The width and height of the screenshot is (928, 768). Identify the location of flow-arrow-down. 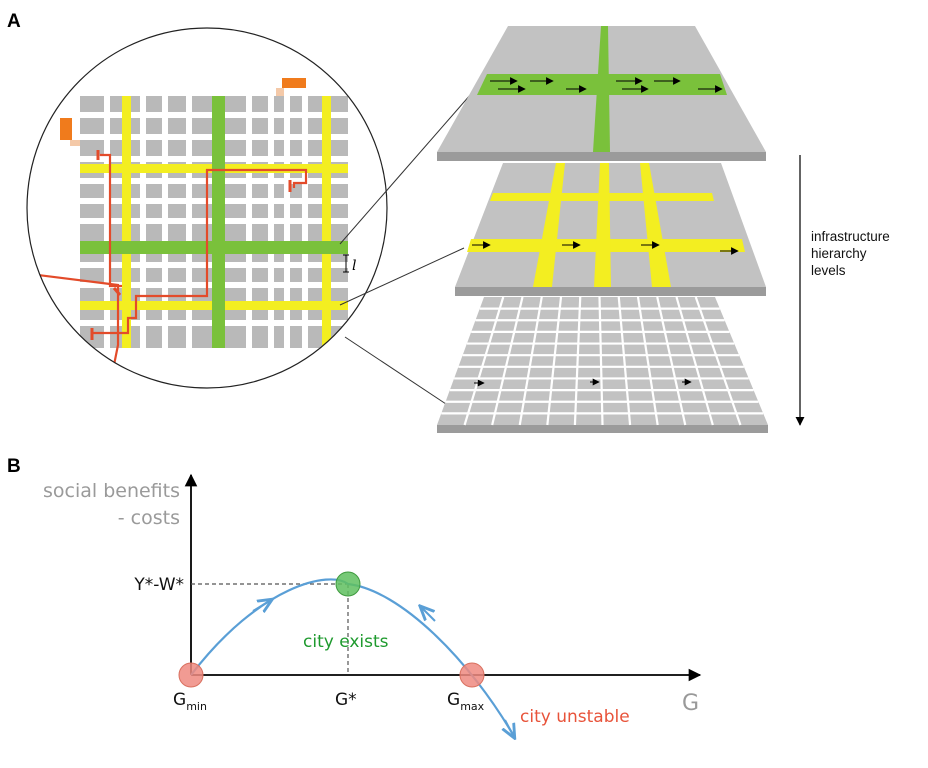
(509, 728).